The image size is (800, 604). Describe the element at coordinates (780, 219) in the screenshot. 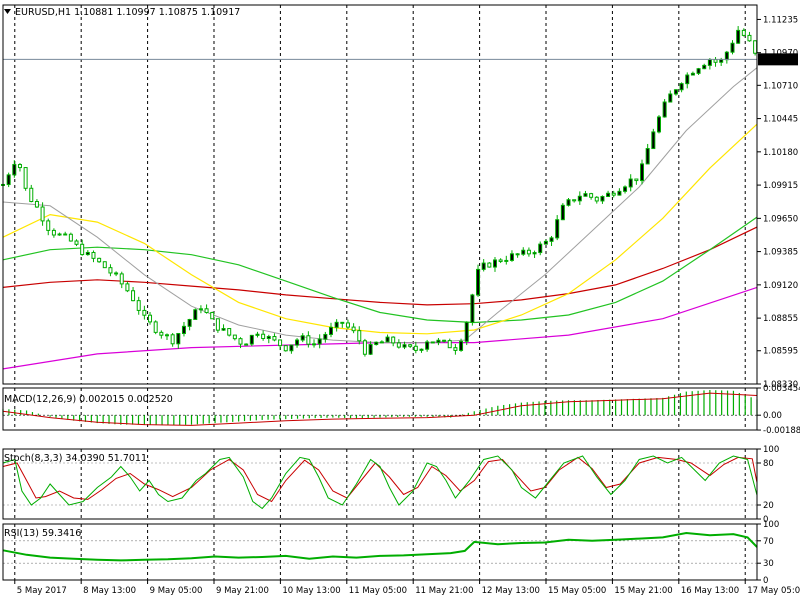

I see `price-axis-label: 1.09650` at that location.